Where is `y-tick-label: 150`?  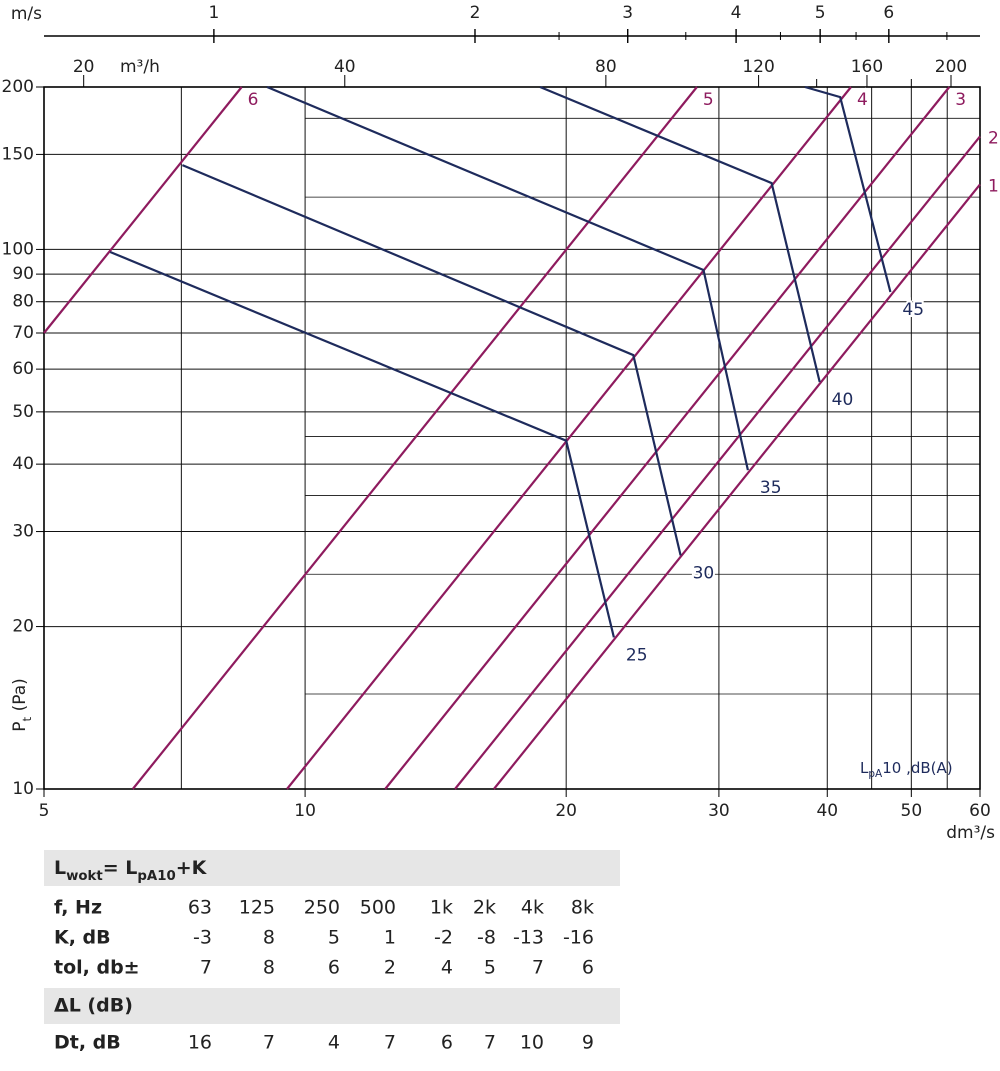
y-tick-label: 150 is located at coordinates (18, 154).